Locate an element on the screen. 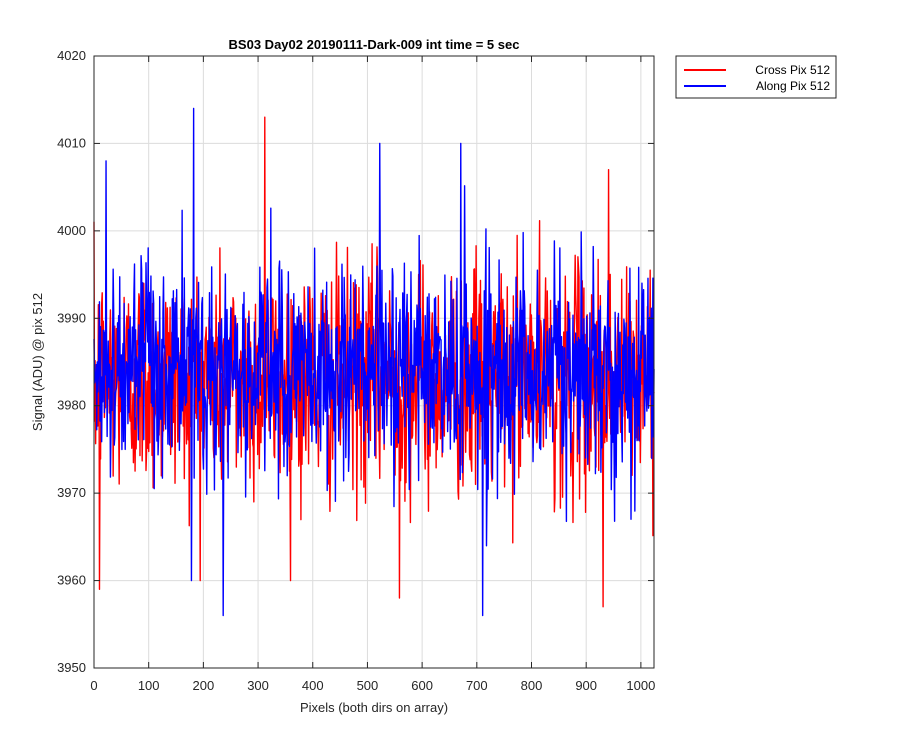  legend-box is located at coordinates (756, 77).